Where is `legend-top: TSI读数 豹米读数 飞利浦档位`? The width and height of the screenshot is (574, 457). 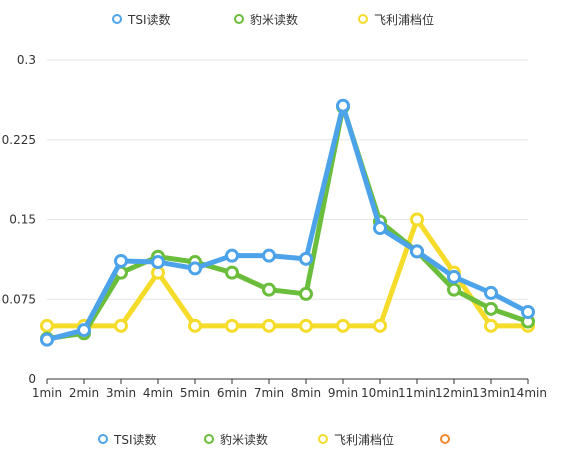
legend-top: TSI读数 豹米读数 飞利浦档位 is located at coordinates (287, 19).